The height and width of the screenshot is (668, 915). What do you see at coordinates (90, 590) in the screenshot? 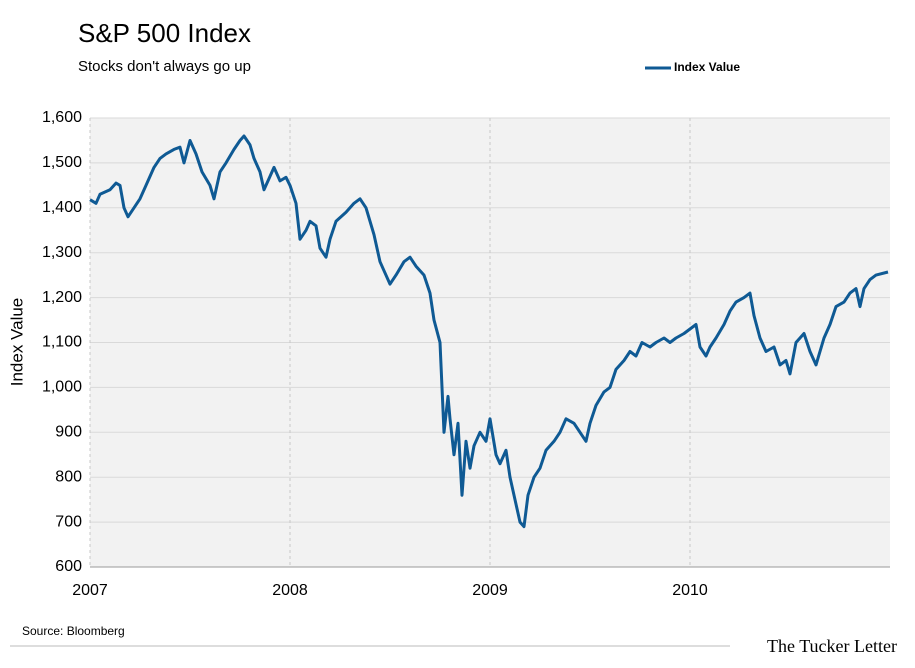
I see `x-tick-label: 2007` at bounding box center [90, 590].